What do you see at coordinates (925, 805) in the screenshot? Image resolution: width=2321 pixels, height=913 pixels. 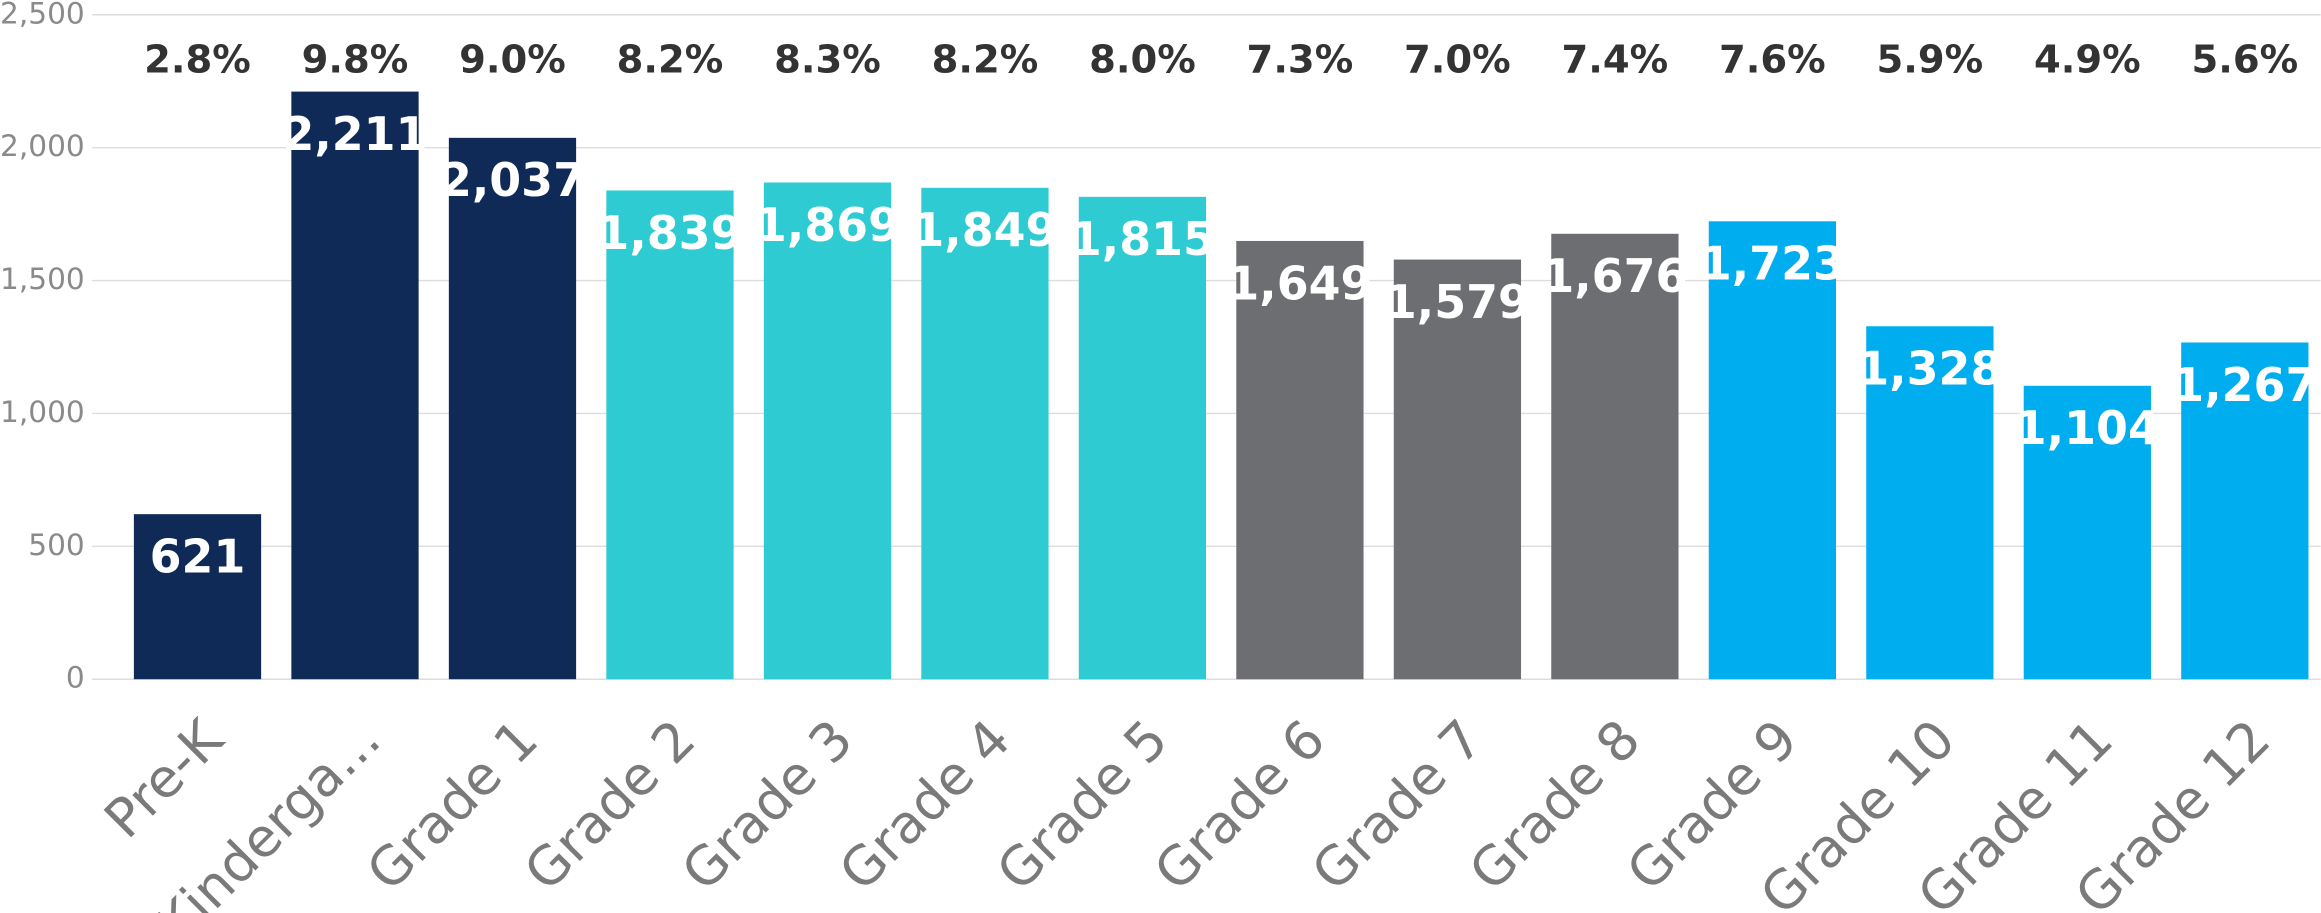 I see `x-tick-label: Grade 4` at bounding box center [925, 805].